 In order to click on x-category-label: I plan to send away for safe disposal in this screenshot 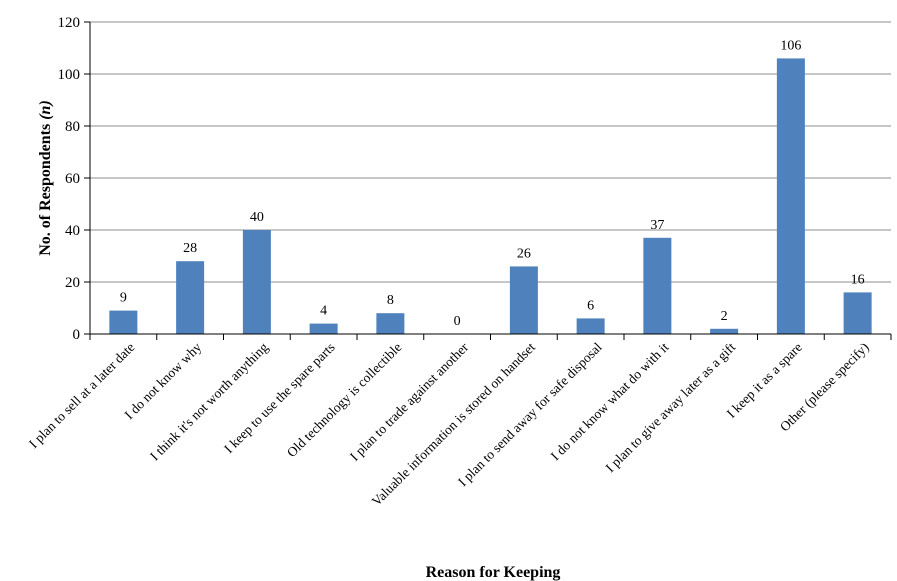, I will do `click(530, 414)`.